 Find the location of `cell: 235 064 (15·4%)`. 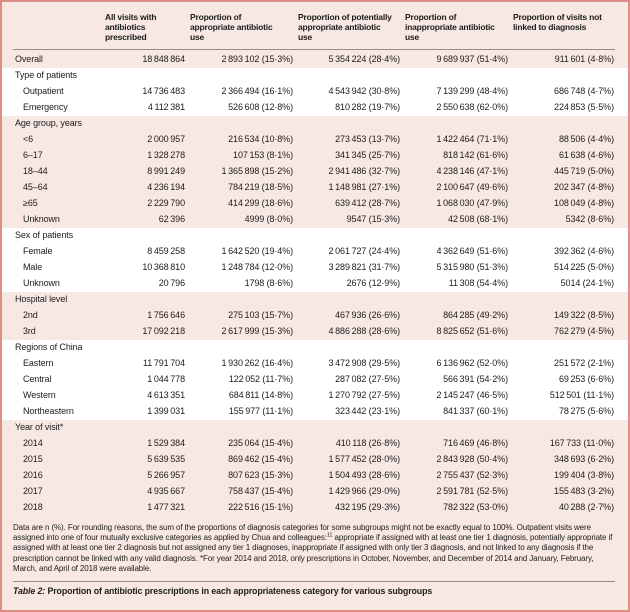

cell: 235 064 (15·4%) is located at coordinates (260, 443).